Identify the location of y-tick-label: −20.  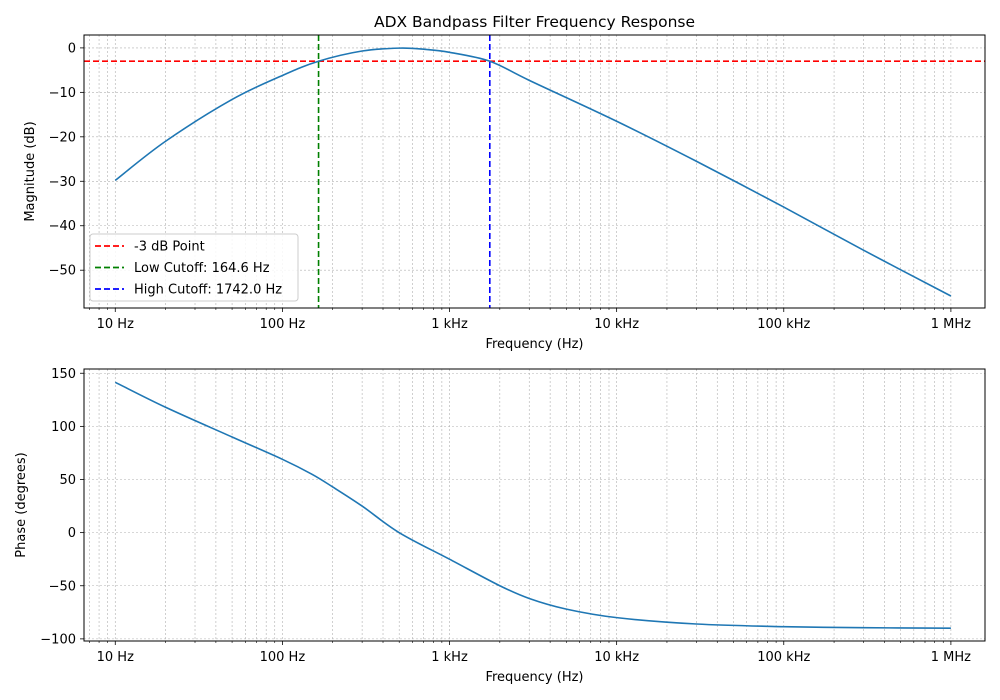
(62, 137).